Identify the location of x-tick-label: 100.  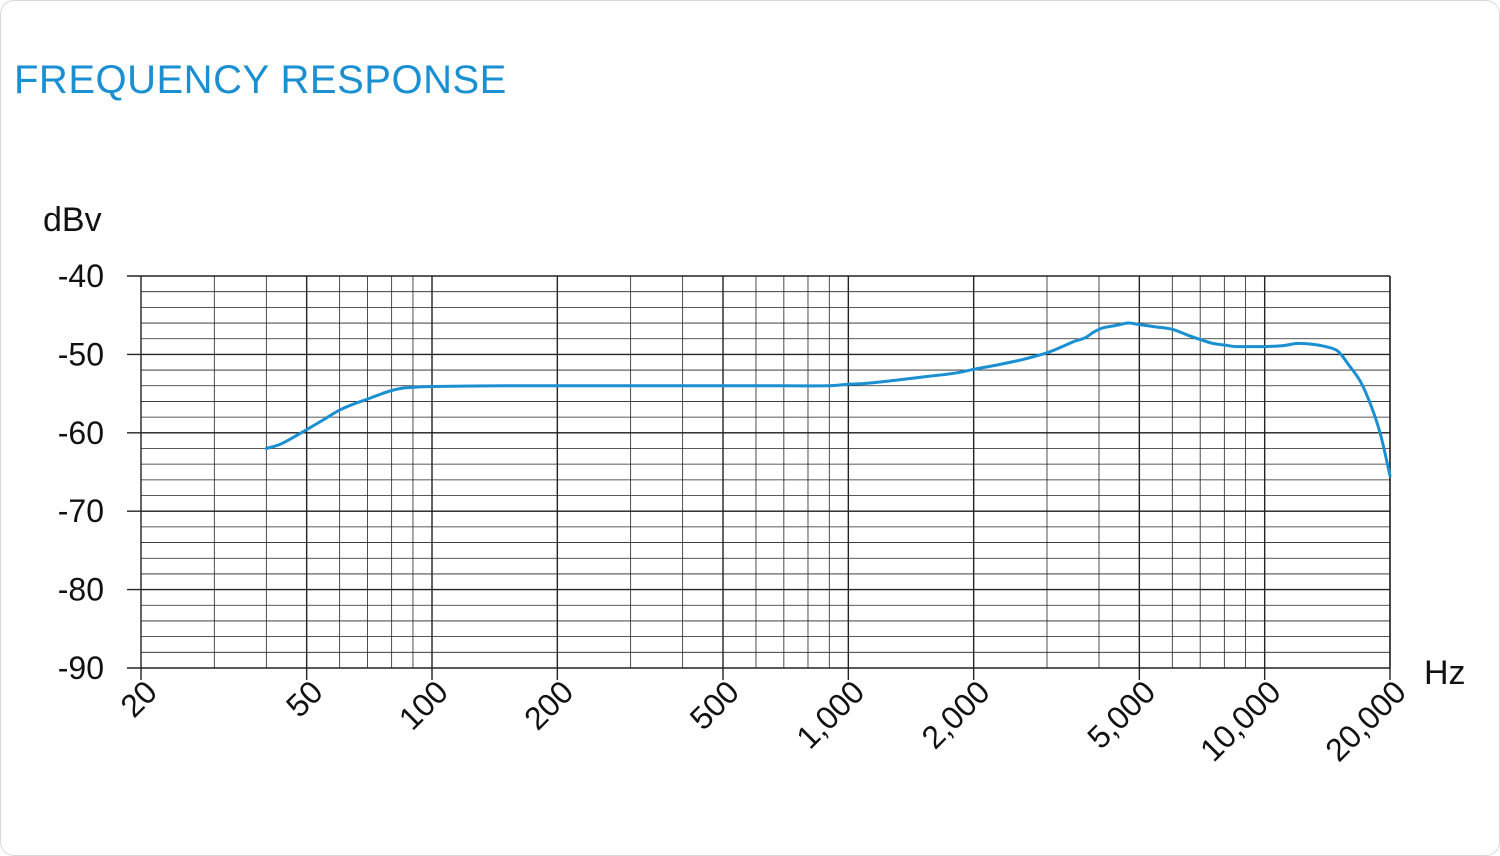
(423, 704).